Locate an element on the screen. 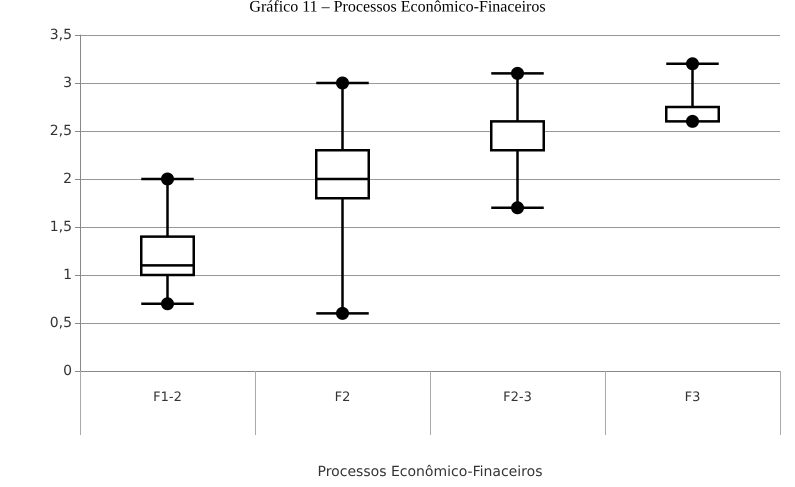 The image size is (795, 487). y-tick-label: 2,5 is located at coordinates (61, 131).